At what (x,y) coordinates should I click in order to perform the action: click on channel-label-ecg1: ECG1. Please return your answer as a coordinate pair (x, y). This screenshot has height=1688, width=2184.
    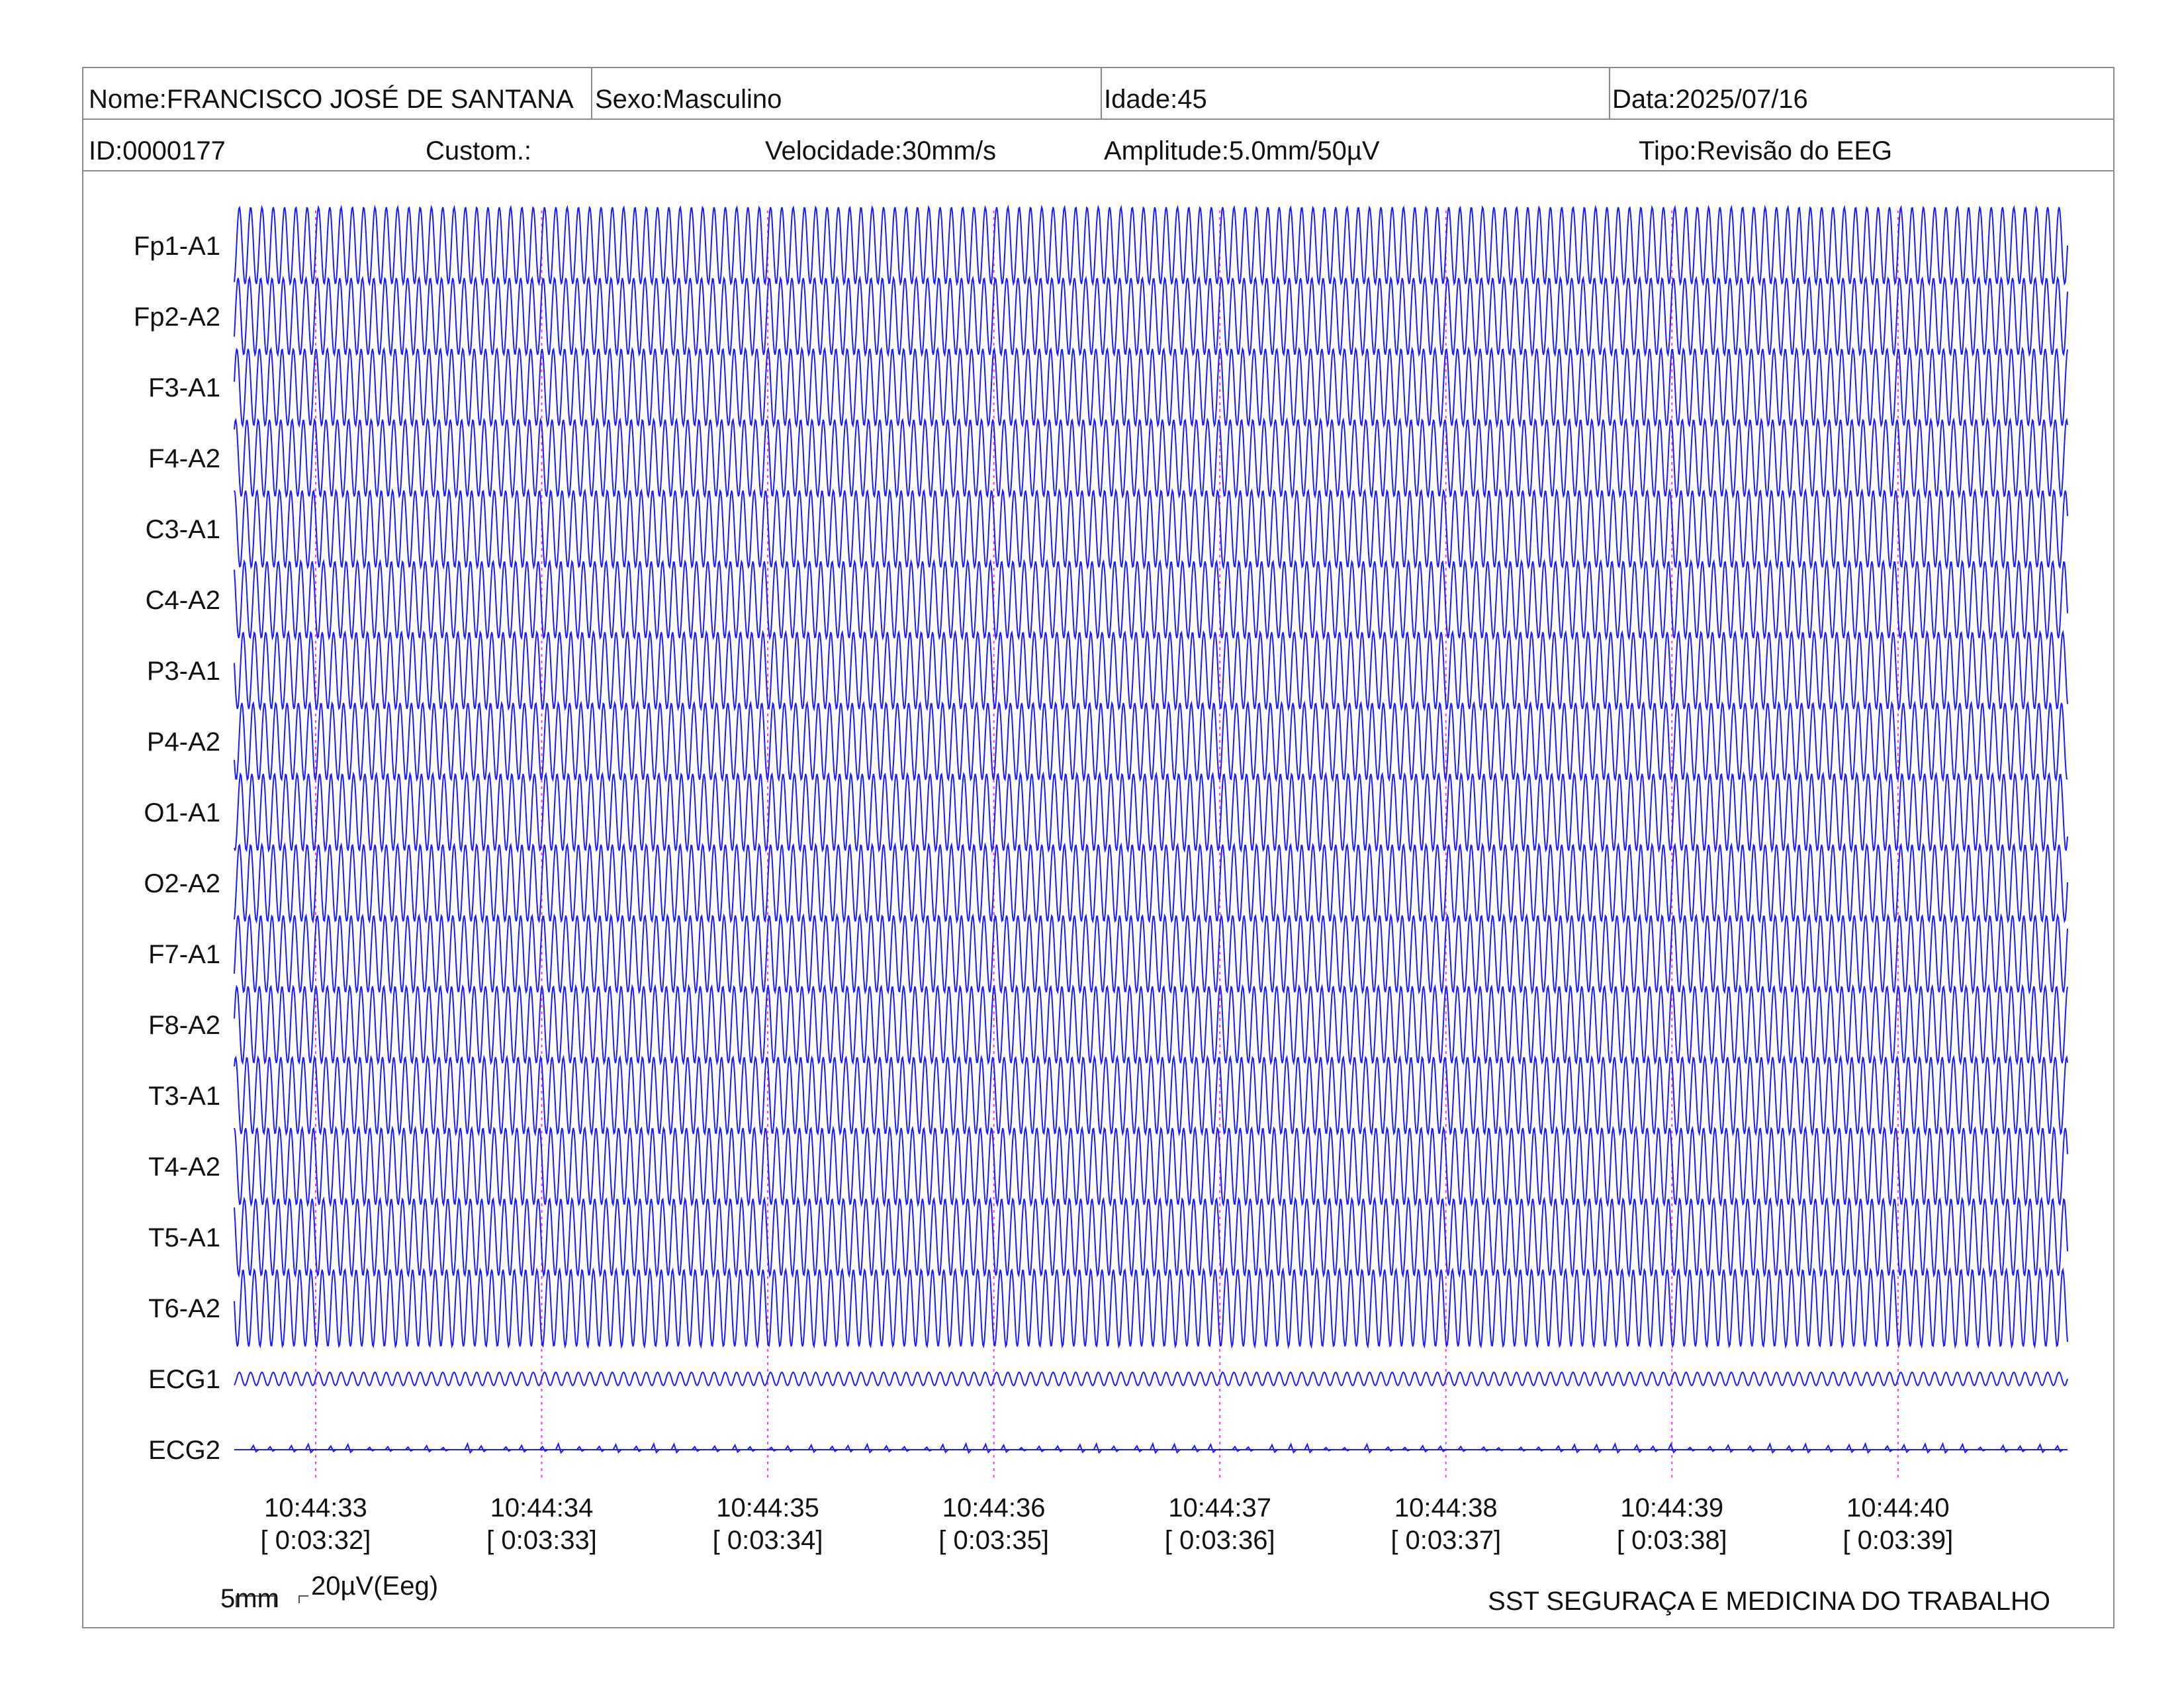
    Looking at the image, I should click on (184, 1379).